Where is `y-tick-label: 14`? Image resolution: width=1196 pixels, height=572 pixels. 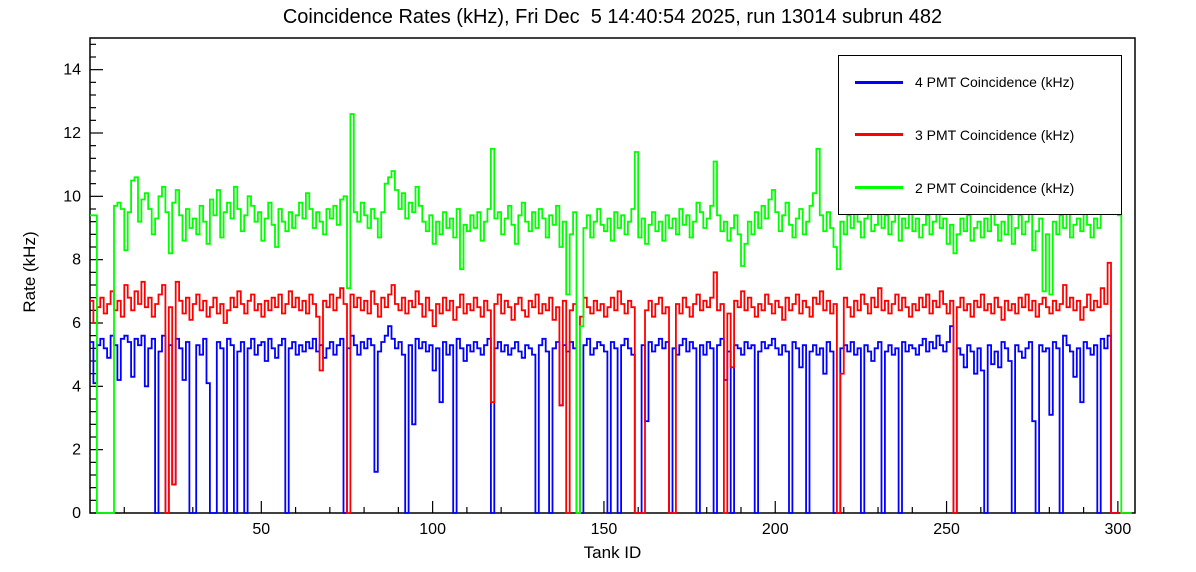 y-tick-label: 14 is located at coordinates (72, 70).